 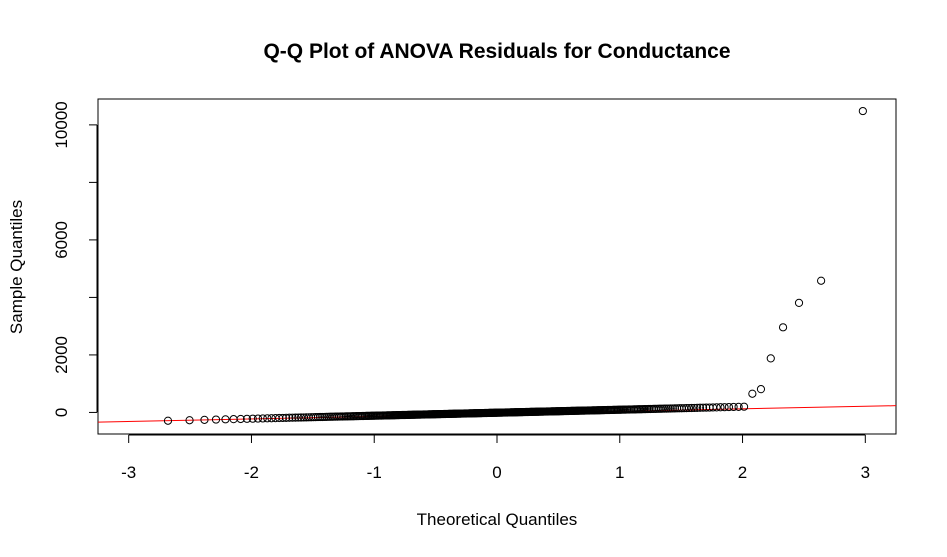 What do you see at coordinates (251, 472) in the screenshot?
I see `x-tick-label: -2` at bounding box center [251, 472].